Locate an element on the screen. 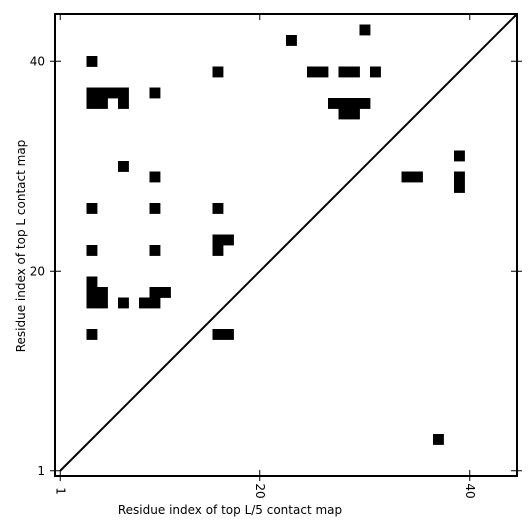 Image resolution: width=531 pixels, height=531 pixels. x-tick-label: 20 is located at coordinates (260, 490).